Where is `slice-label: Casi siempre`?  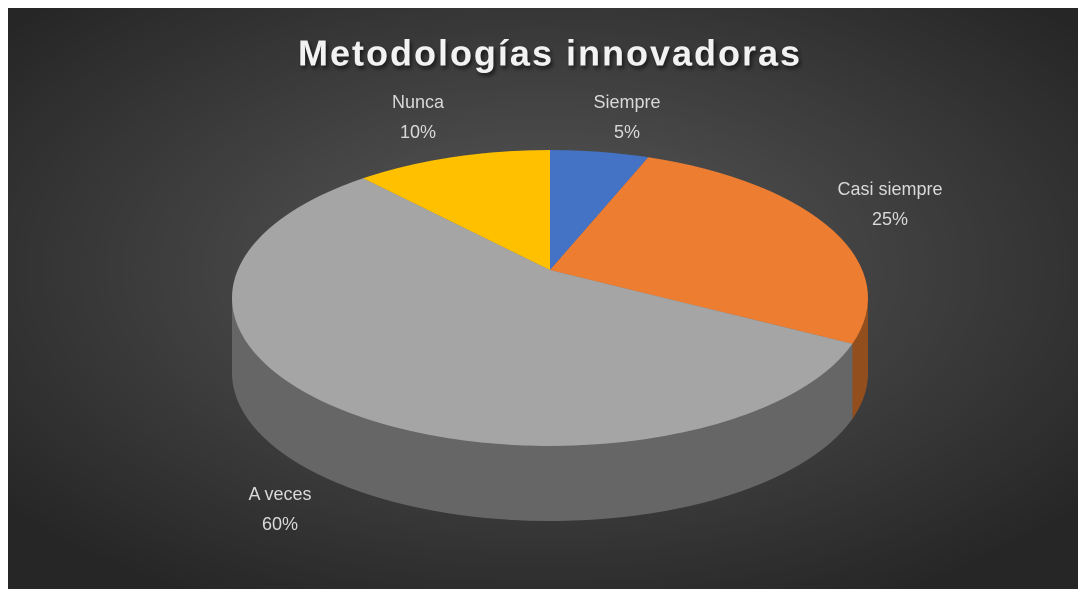
slice-label: Casi siempre is located at coordinates (889, 189).